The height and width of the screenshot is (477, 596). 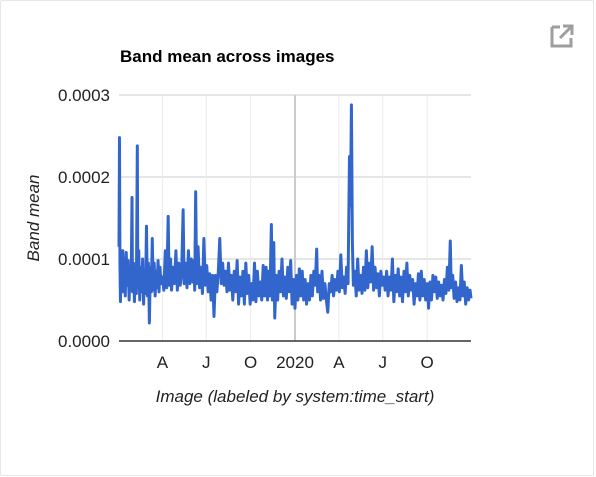 What do you see at coordinates (84, 95) in the screenshot?
I see `y-tick-label: 0.0003` at bounding box center [84, 95].